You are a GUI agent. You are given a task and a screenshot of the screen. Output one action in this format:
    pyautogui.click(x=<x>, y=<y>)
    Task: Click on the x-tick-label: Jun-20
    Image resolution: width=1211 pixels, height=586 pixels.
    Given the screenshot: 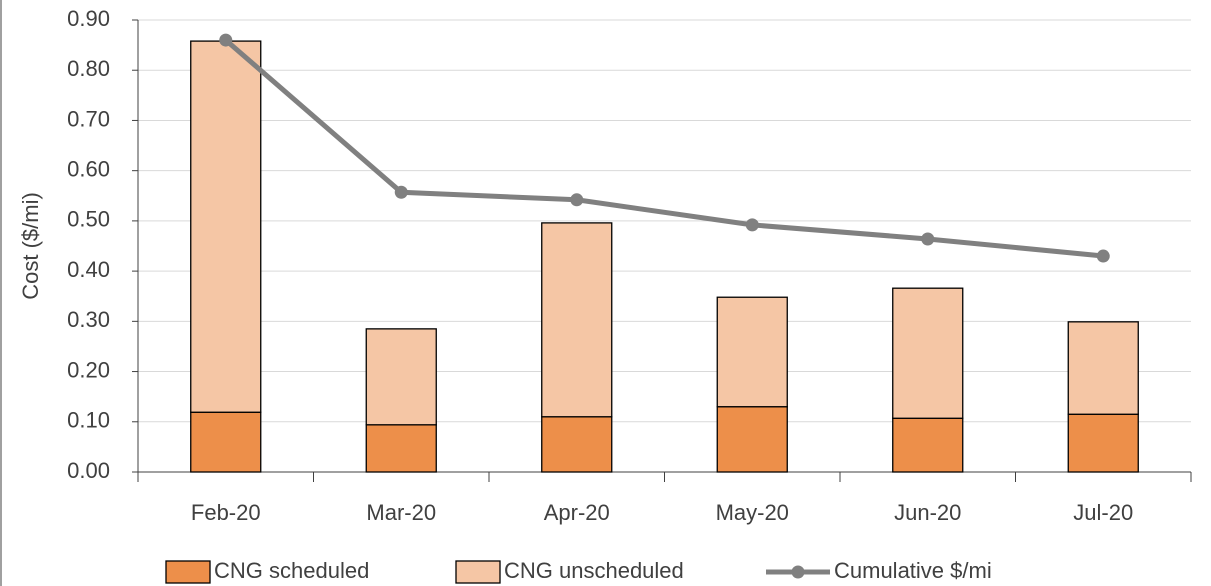 What is the action you would take?
    pyautogui.click(x=927, y=512)
    